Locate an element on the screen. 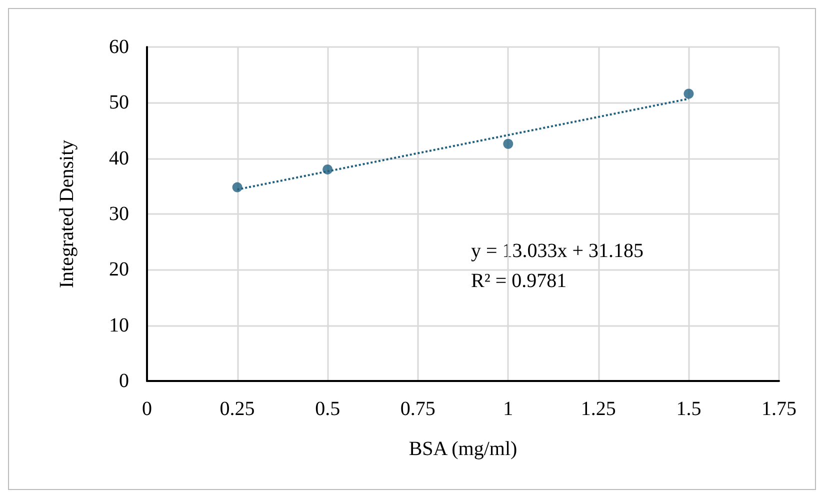 The height and width of the screenshot is (500, 826). y-tick-label: 60 is located at coordinates (119, 47).